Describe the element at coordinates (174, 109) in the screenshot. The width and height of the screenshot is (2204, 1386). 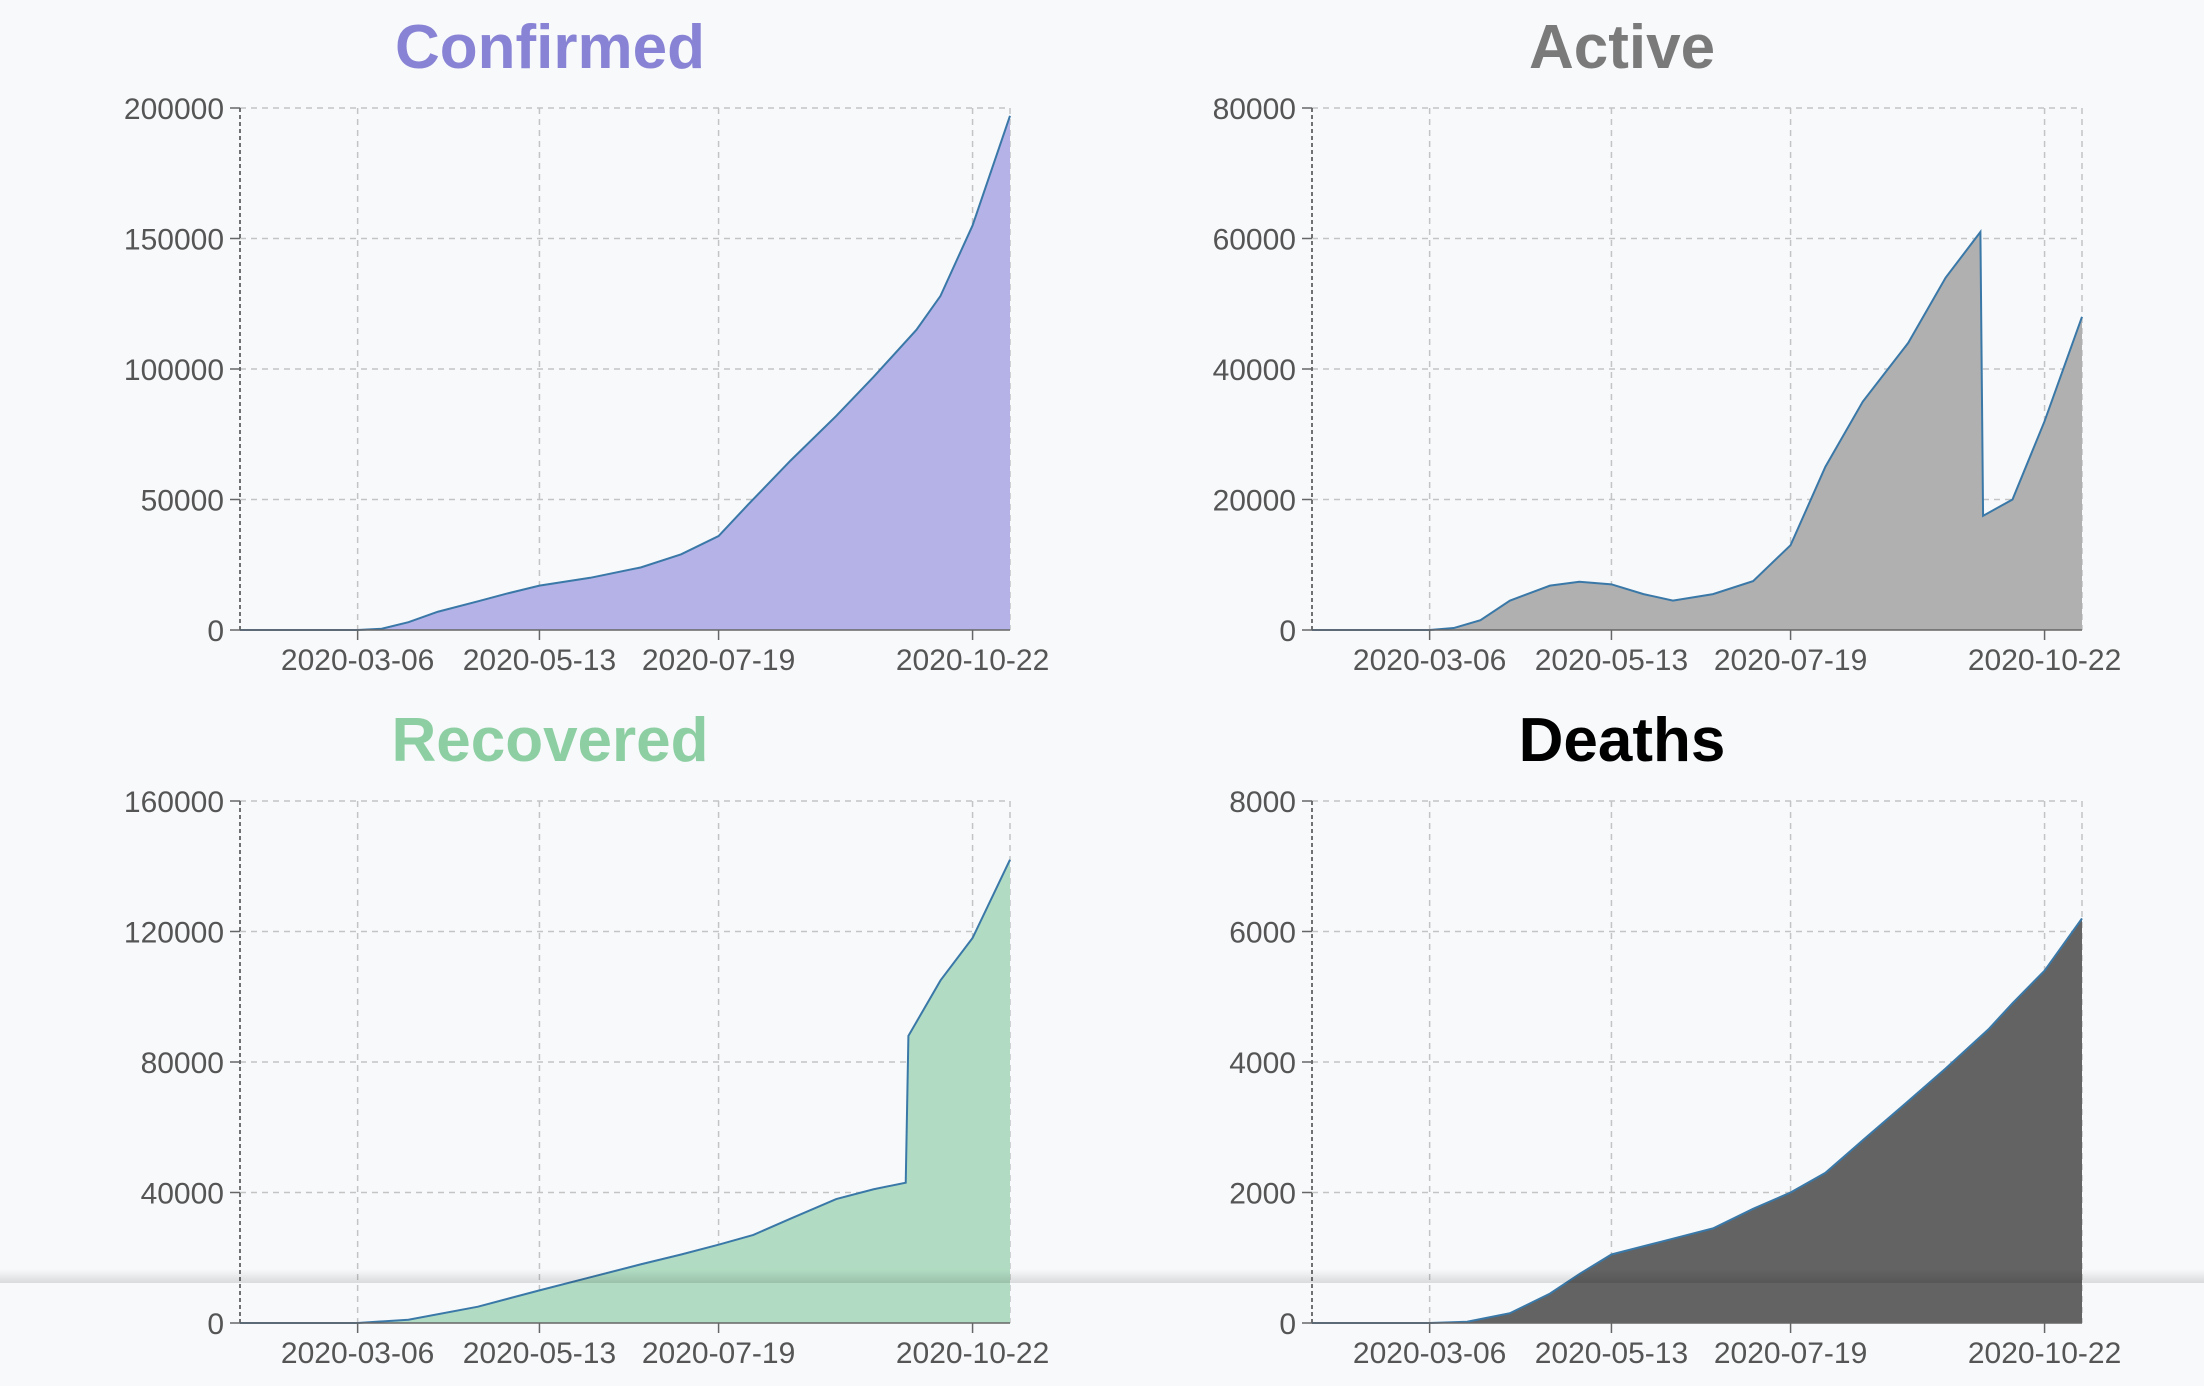
I see `y-tick-label: 200000` at that location.